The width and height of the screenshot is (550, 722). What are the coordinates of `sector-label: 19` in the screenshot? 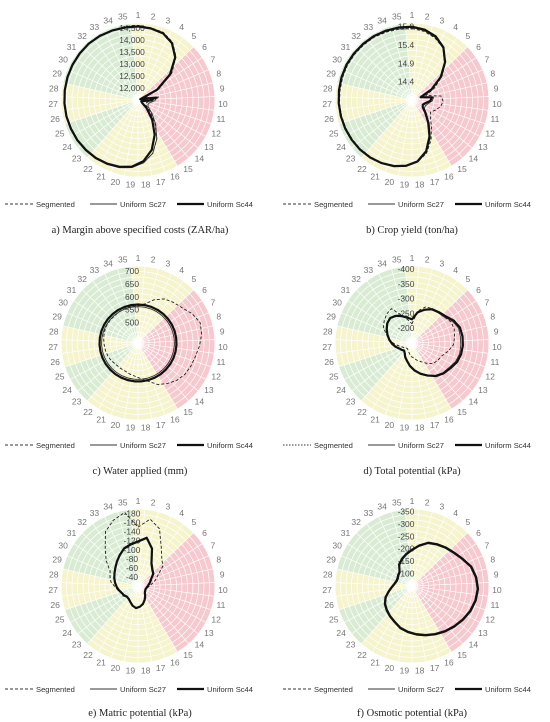 It's located at (131, 428).